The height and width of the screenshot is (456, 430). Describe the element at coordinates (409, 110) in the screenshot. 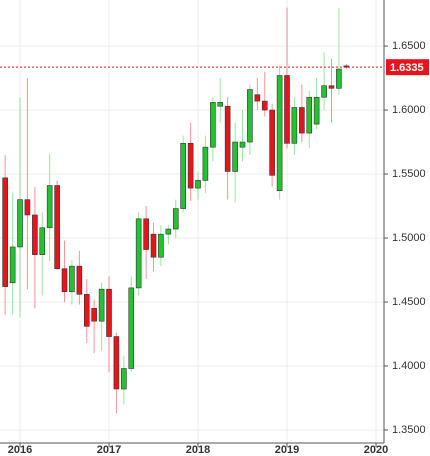

I see `y-tick-label: 1.6000` at that location.